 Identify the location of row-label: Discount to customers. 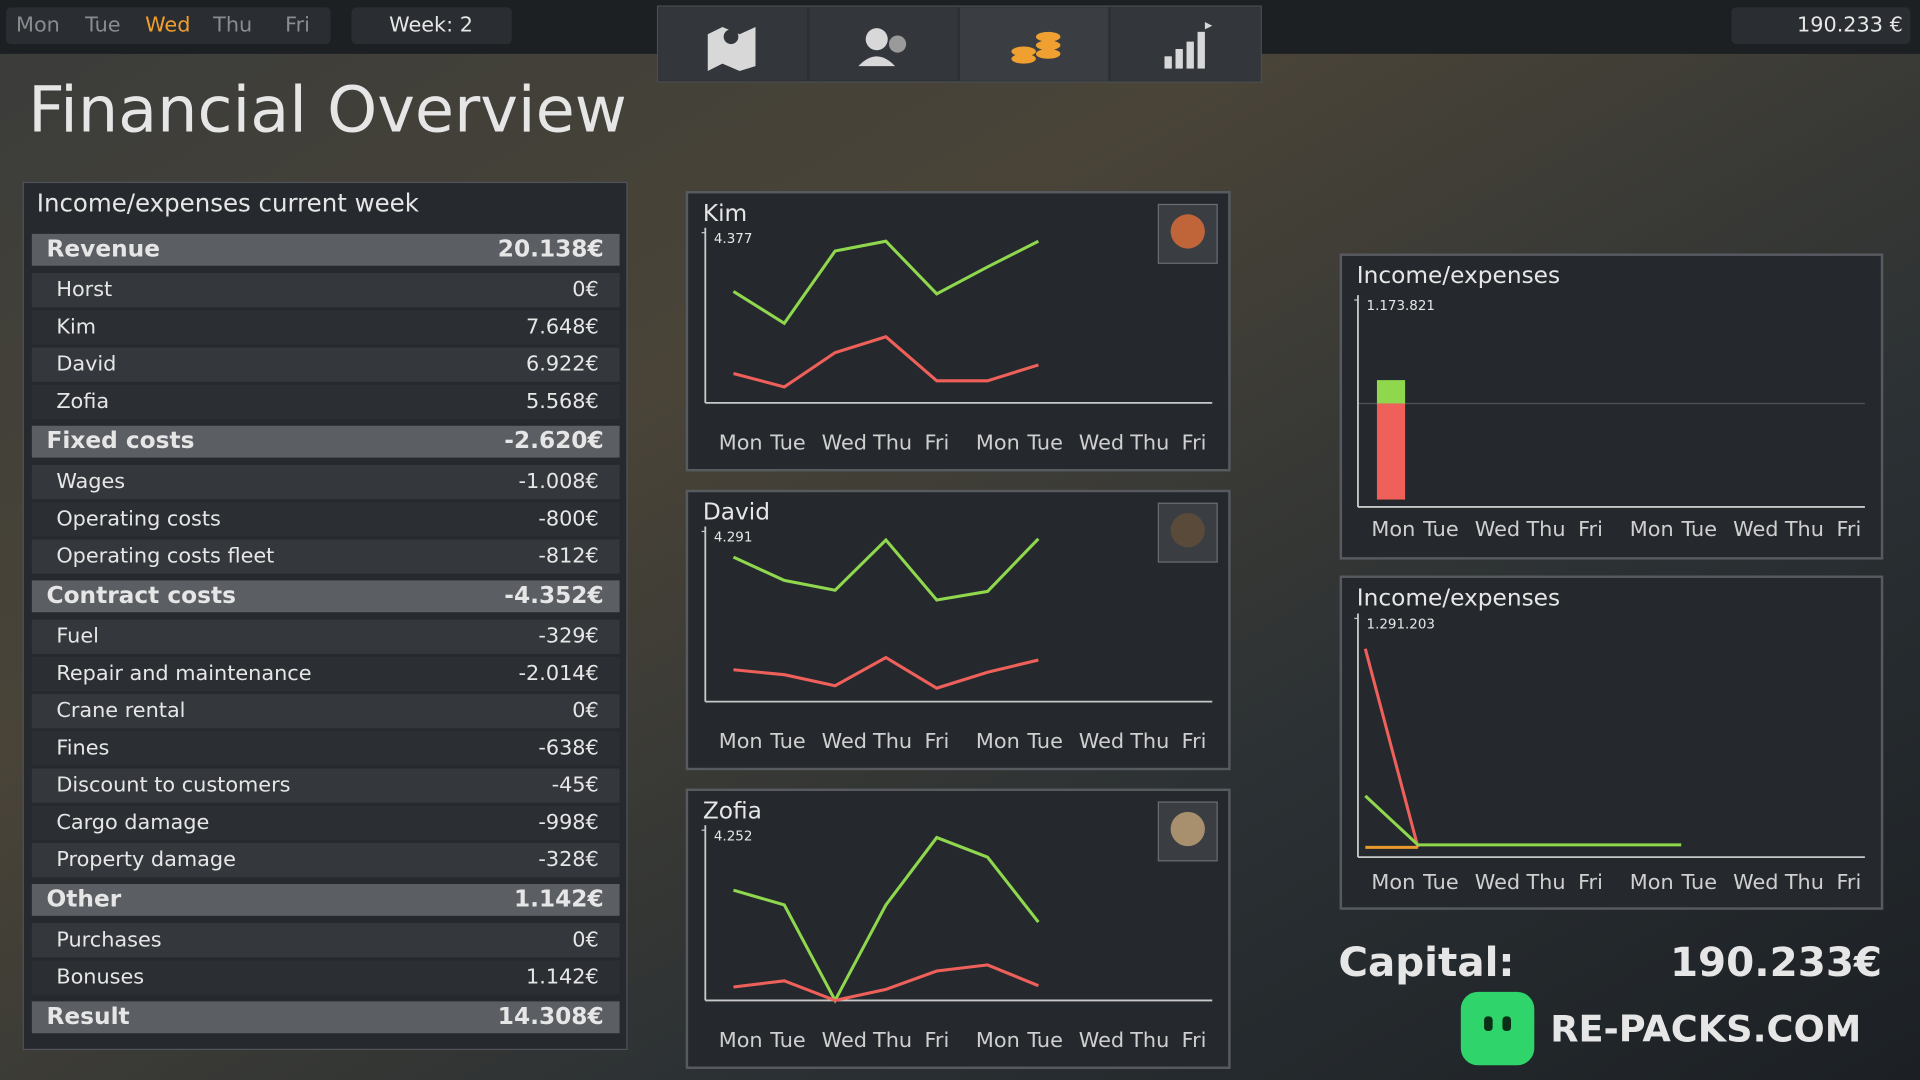
(173, 785).